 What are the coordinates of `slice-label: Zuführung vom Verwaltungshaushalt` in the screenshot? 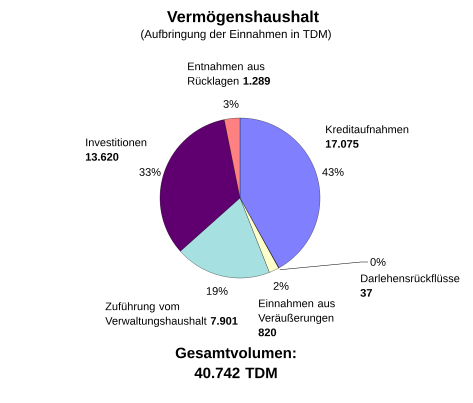 It's located at (156, 314).